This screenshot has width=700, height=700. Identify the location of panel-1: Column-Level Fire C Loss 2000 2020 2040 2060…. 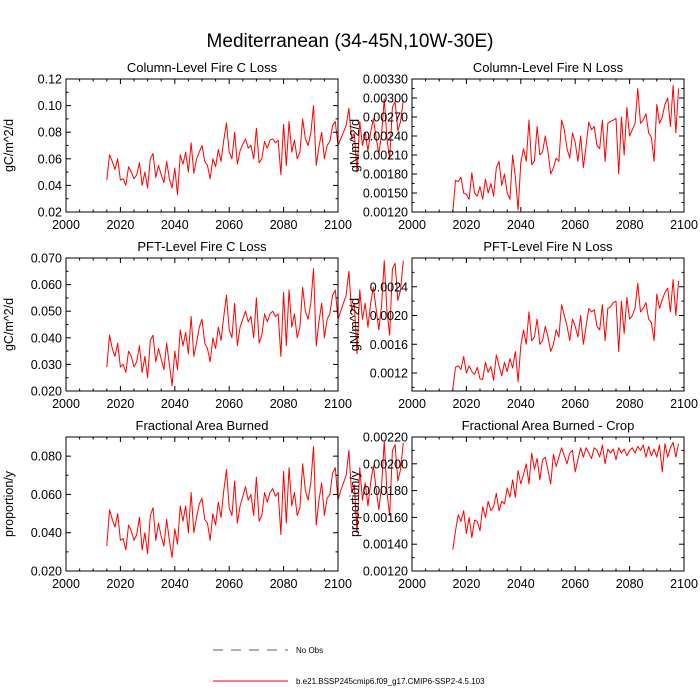
(203, 146).